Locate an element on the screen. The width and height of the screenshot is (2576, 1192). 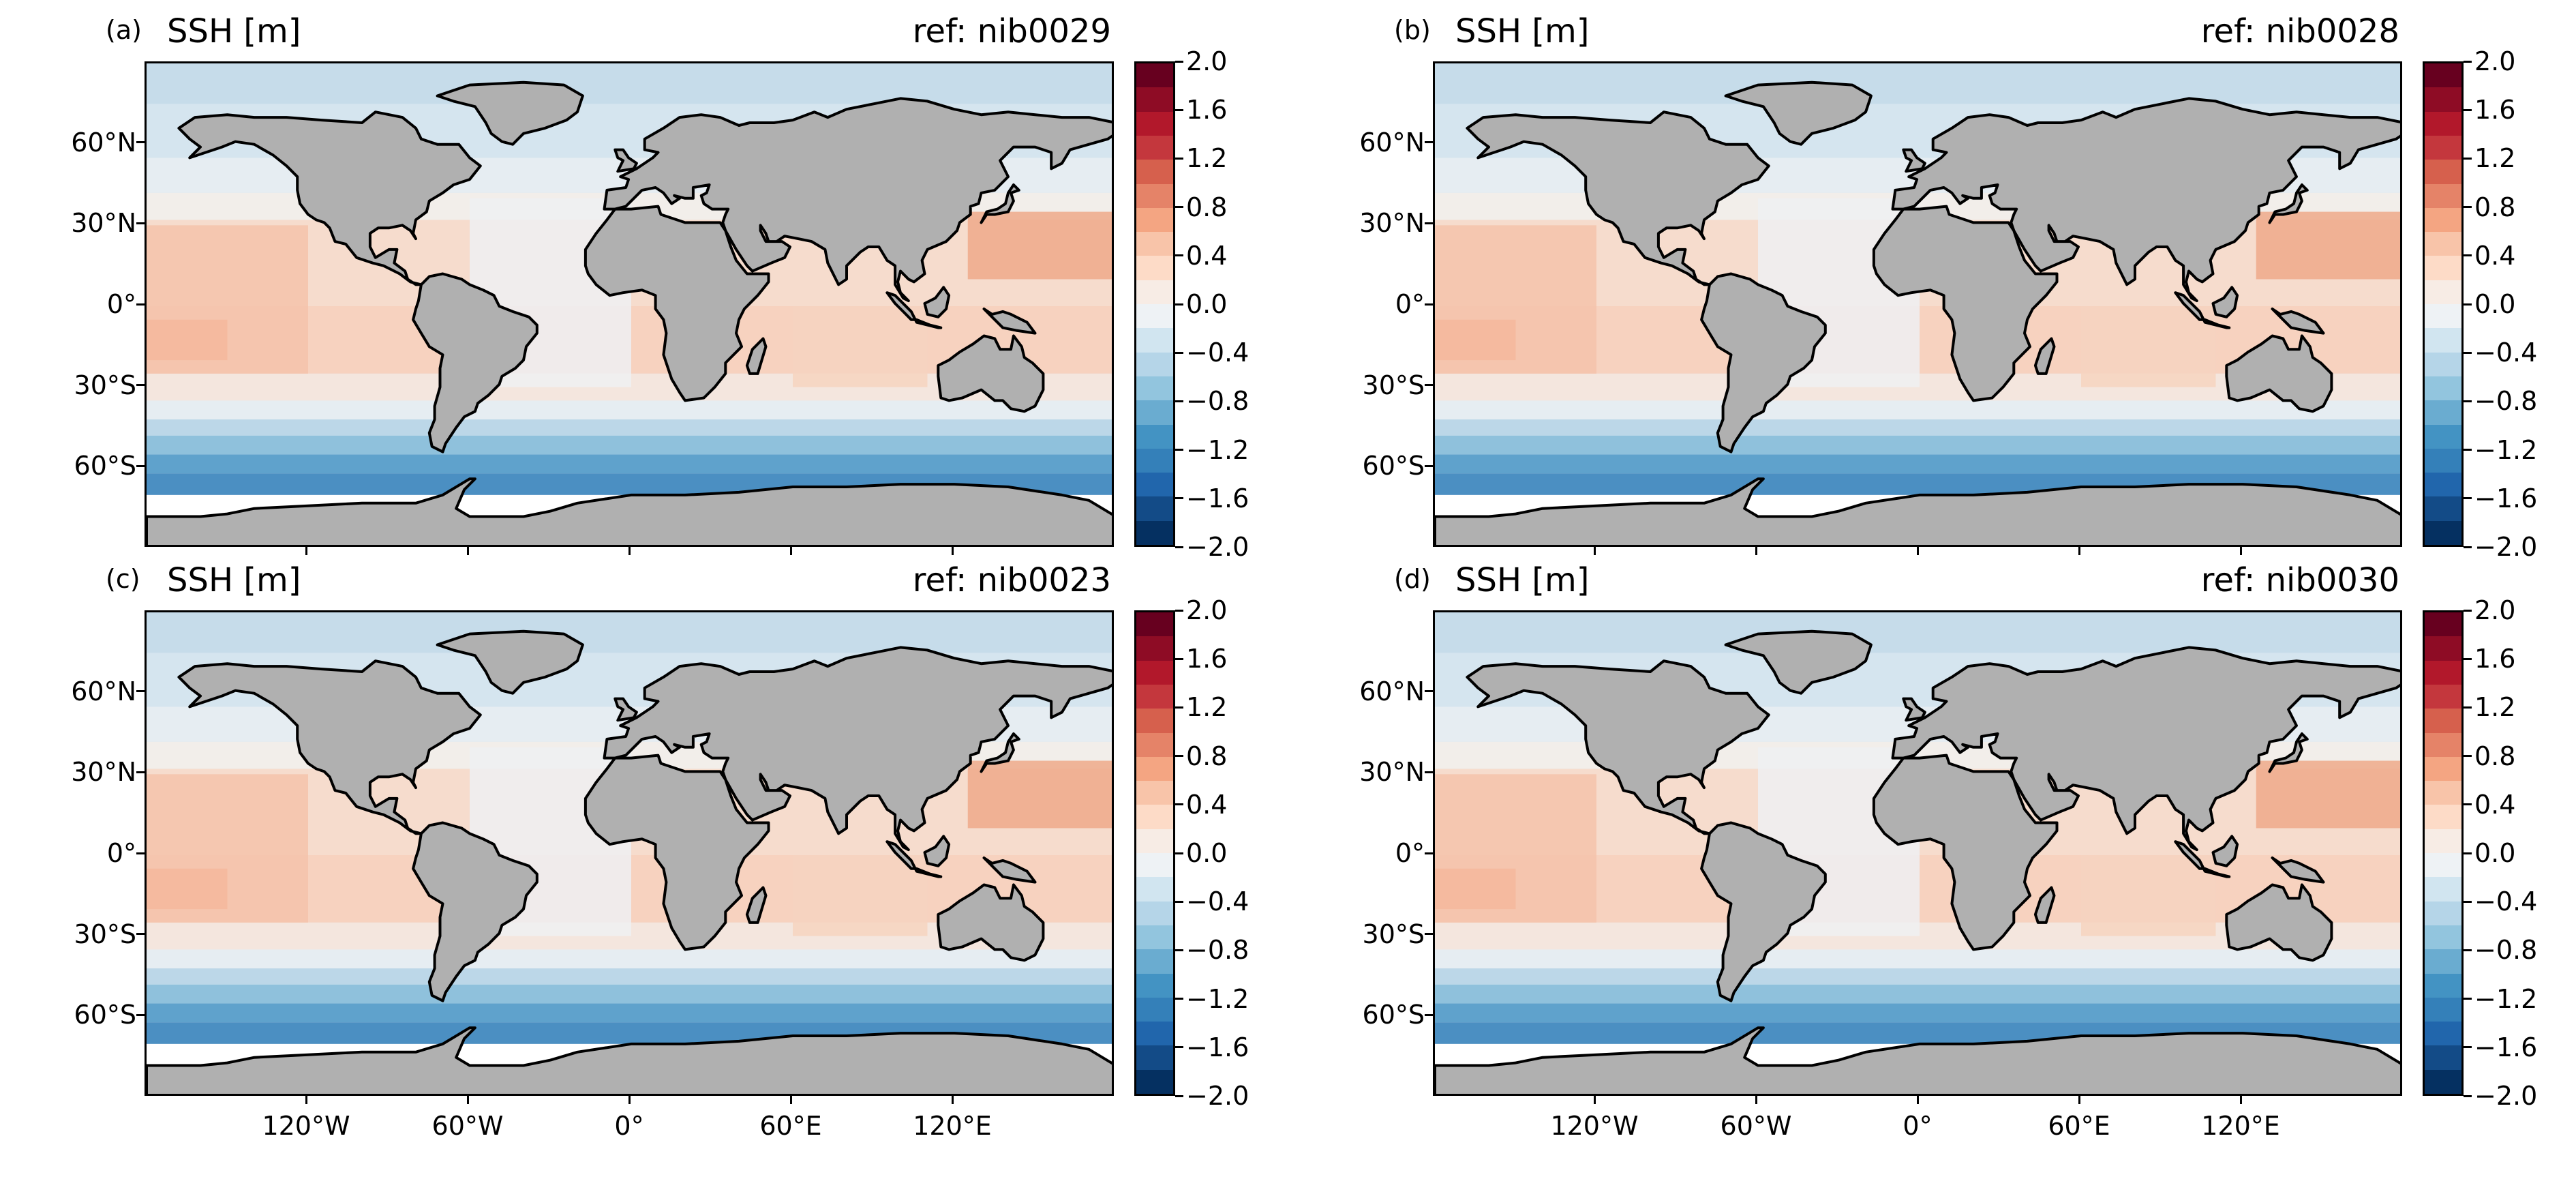
colorbar-tick-label: −1.2 is located at coordinates (2506, 449).